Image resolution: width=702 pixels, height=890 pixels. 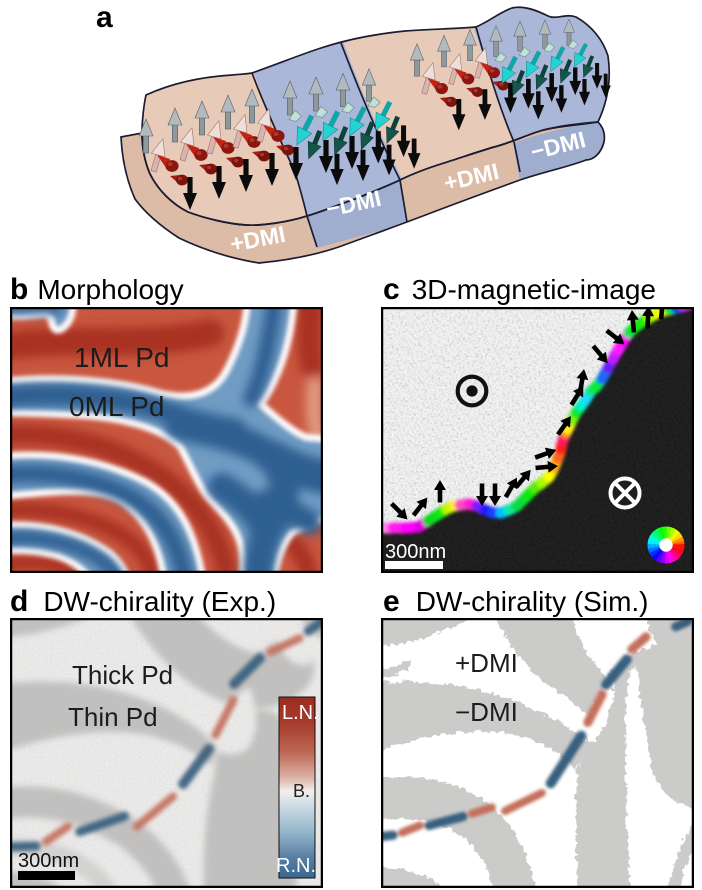 I want to click on svg-text: Thick Pd, so click(x=122, y=675).